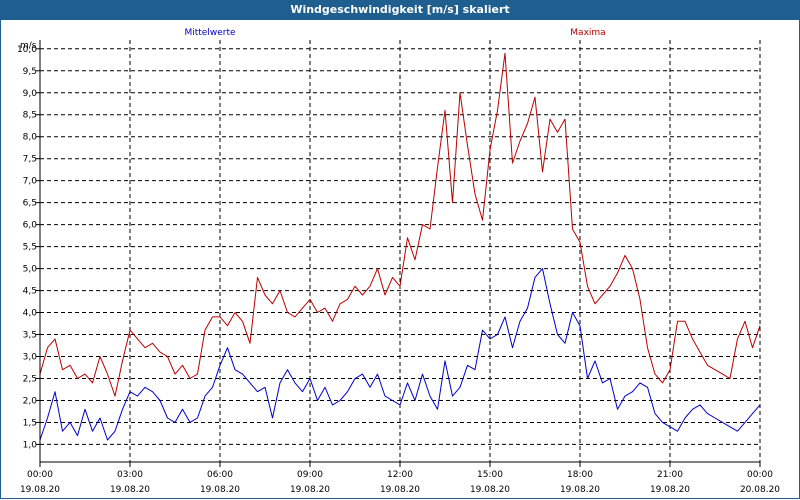  I want to click on x-tick-time-label: 15:00, so click(490, 475).